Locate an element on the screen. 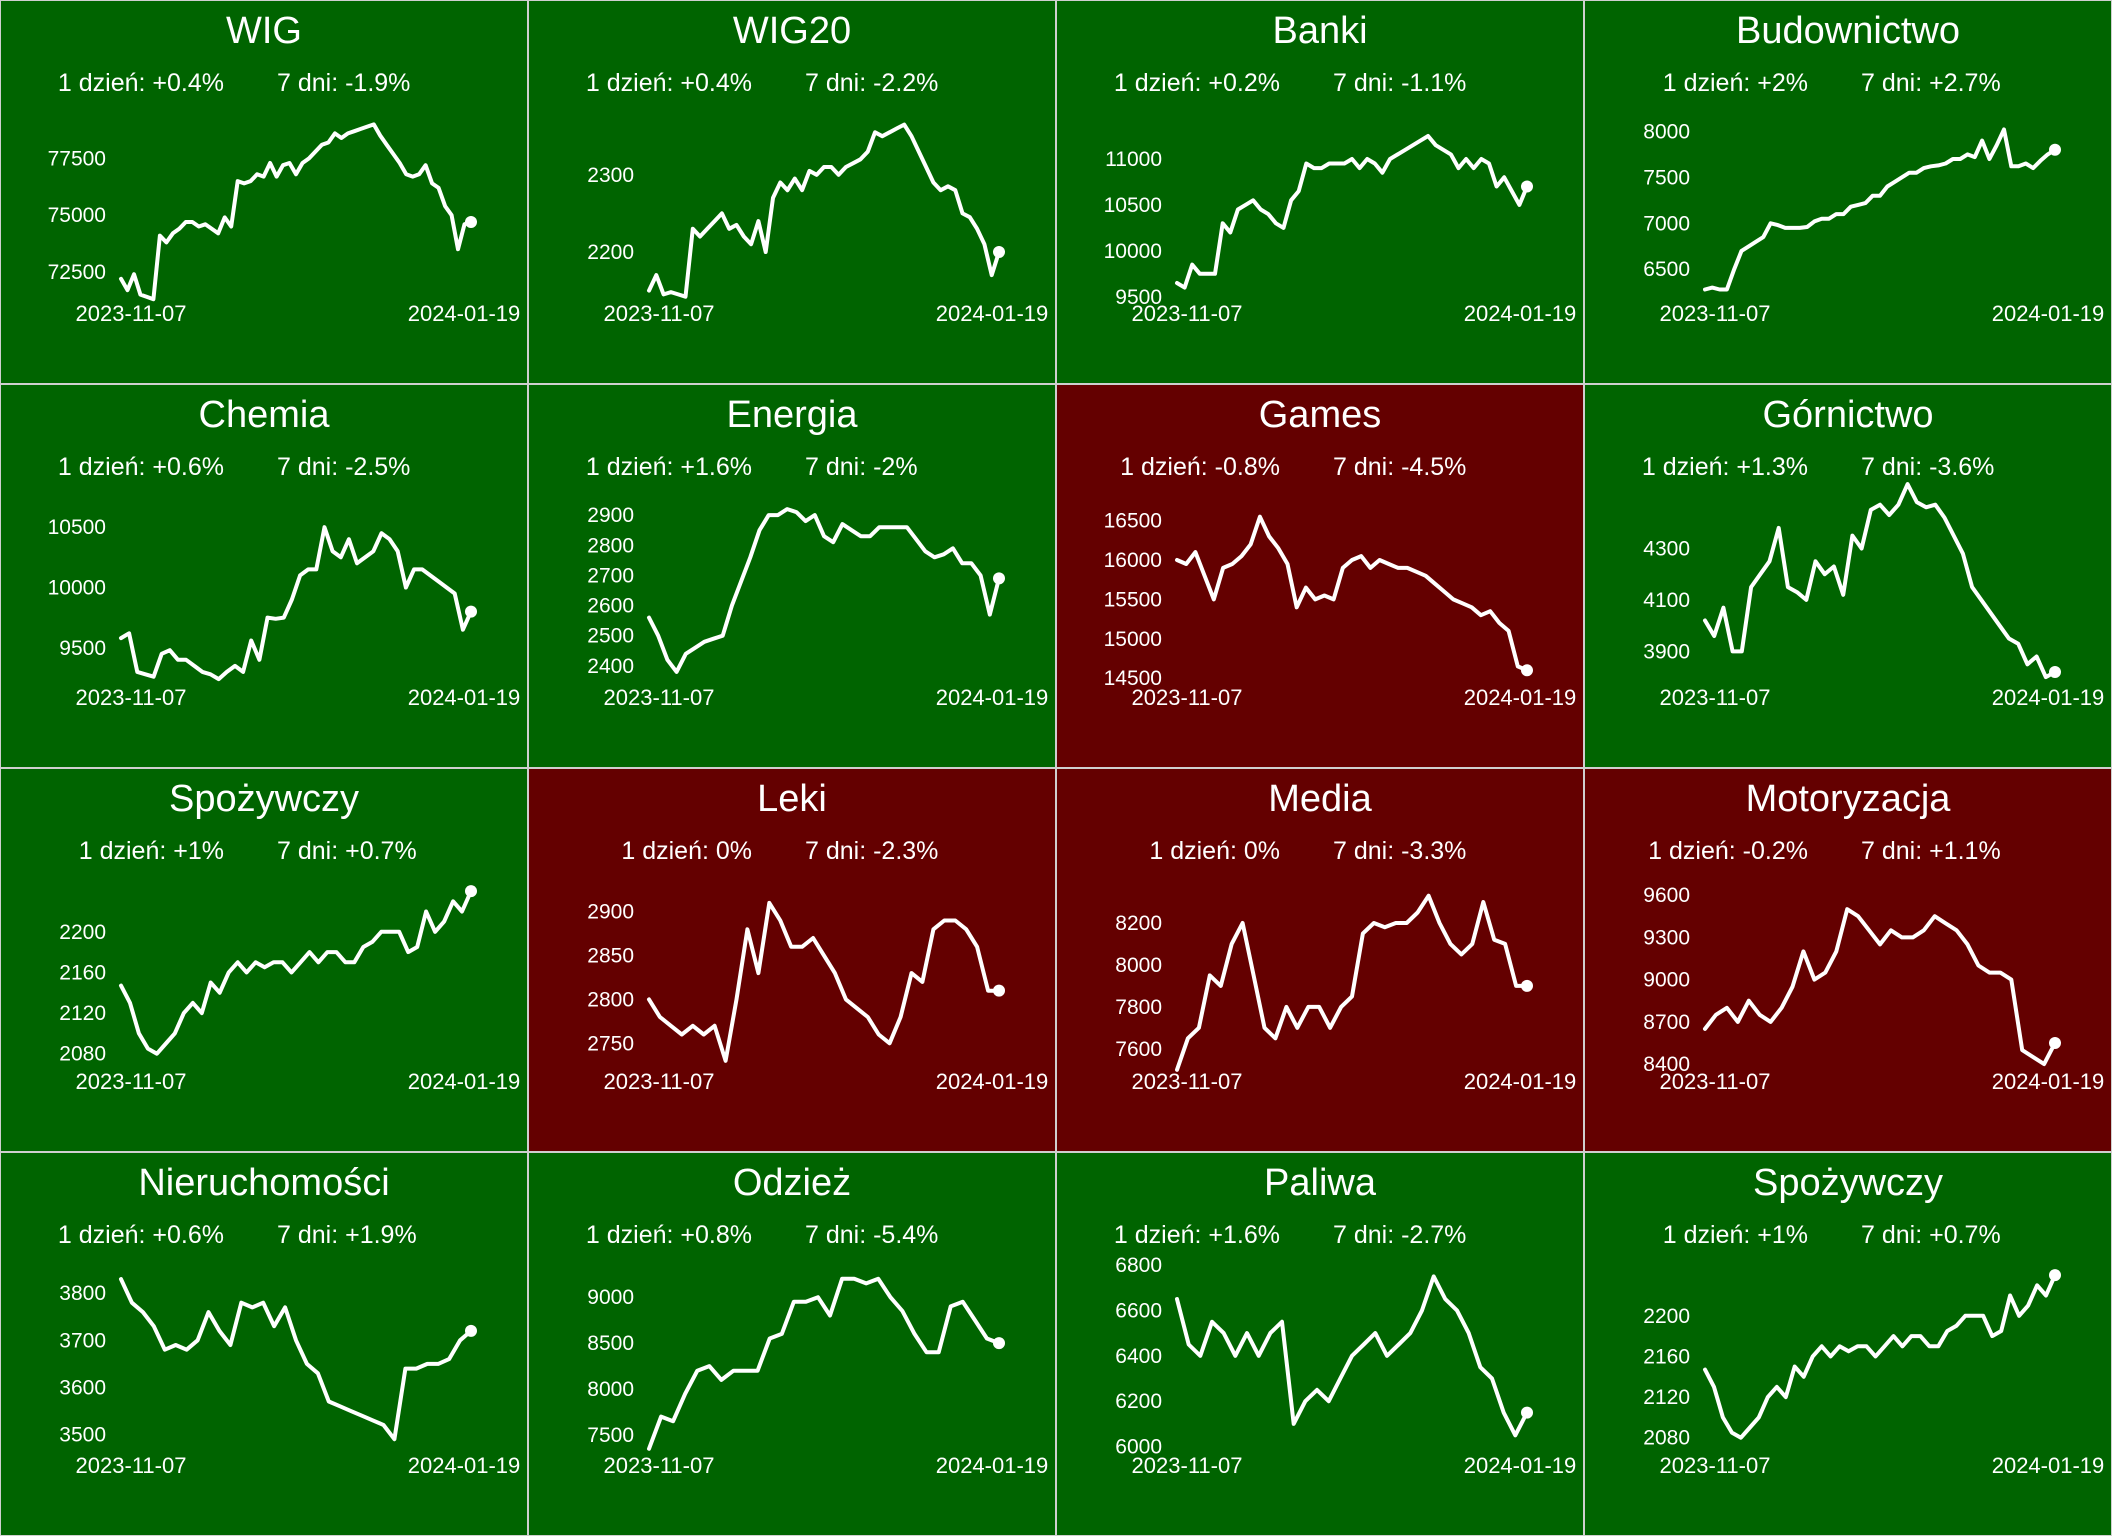 The width and height of the screenshot is (2112, 1536). y-tick-label: 8500 is located at coordinates (610, 1343).